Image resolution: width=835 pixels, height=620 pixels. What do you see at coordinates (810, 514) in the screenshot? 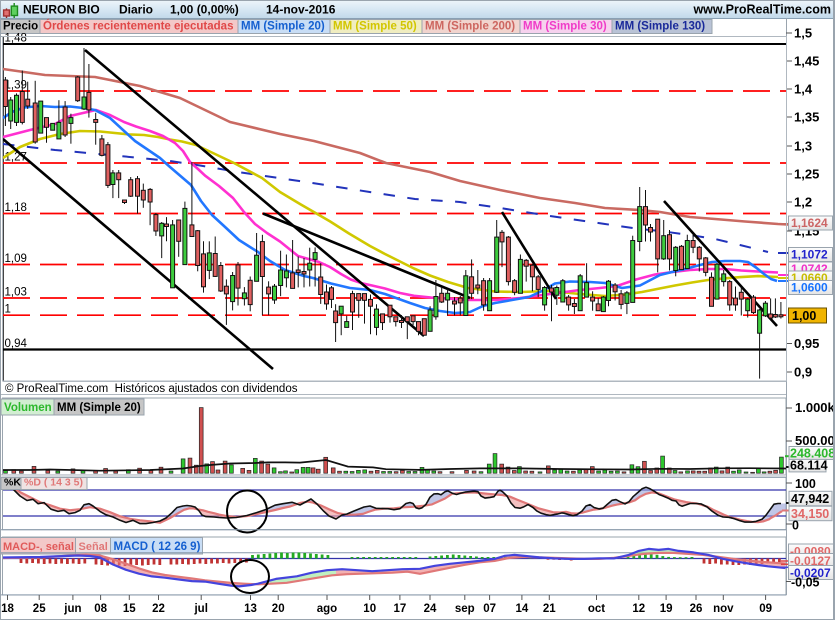
I see `svg-text: 34,150` at bounding box center [810, 514].